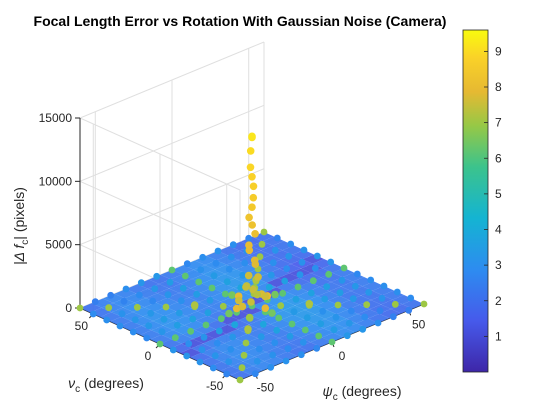 The height and width of the screenshot is (420, 560). Describe the element at coordinates (498, 194) in the screenshot. I see `colorbar-tick-label: 5` at that location.